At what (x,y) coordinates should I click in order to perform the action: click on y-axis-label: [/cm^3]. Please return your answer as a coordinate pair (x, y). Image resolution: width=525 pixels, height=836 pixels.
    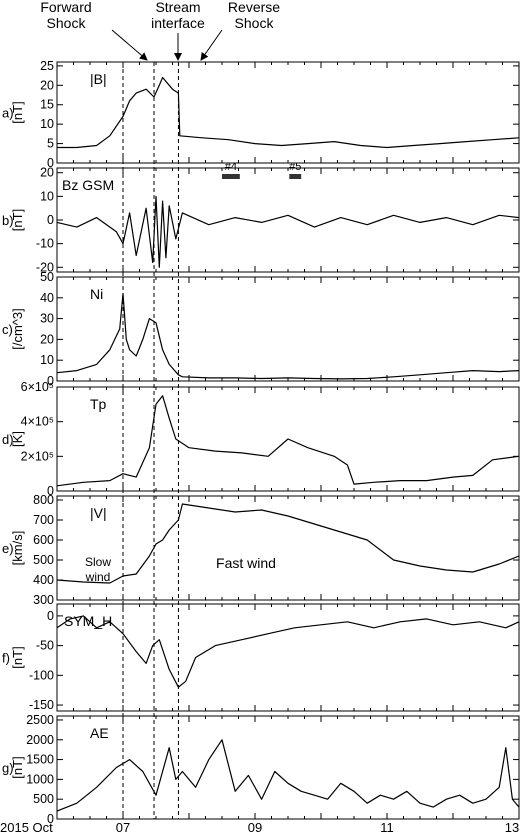
    Looking at the image, I should click on (17, 329).